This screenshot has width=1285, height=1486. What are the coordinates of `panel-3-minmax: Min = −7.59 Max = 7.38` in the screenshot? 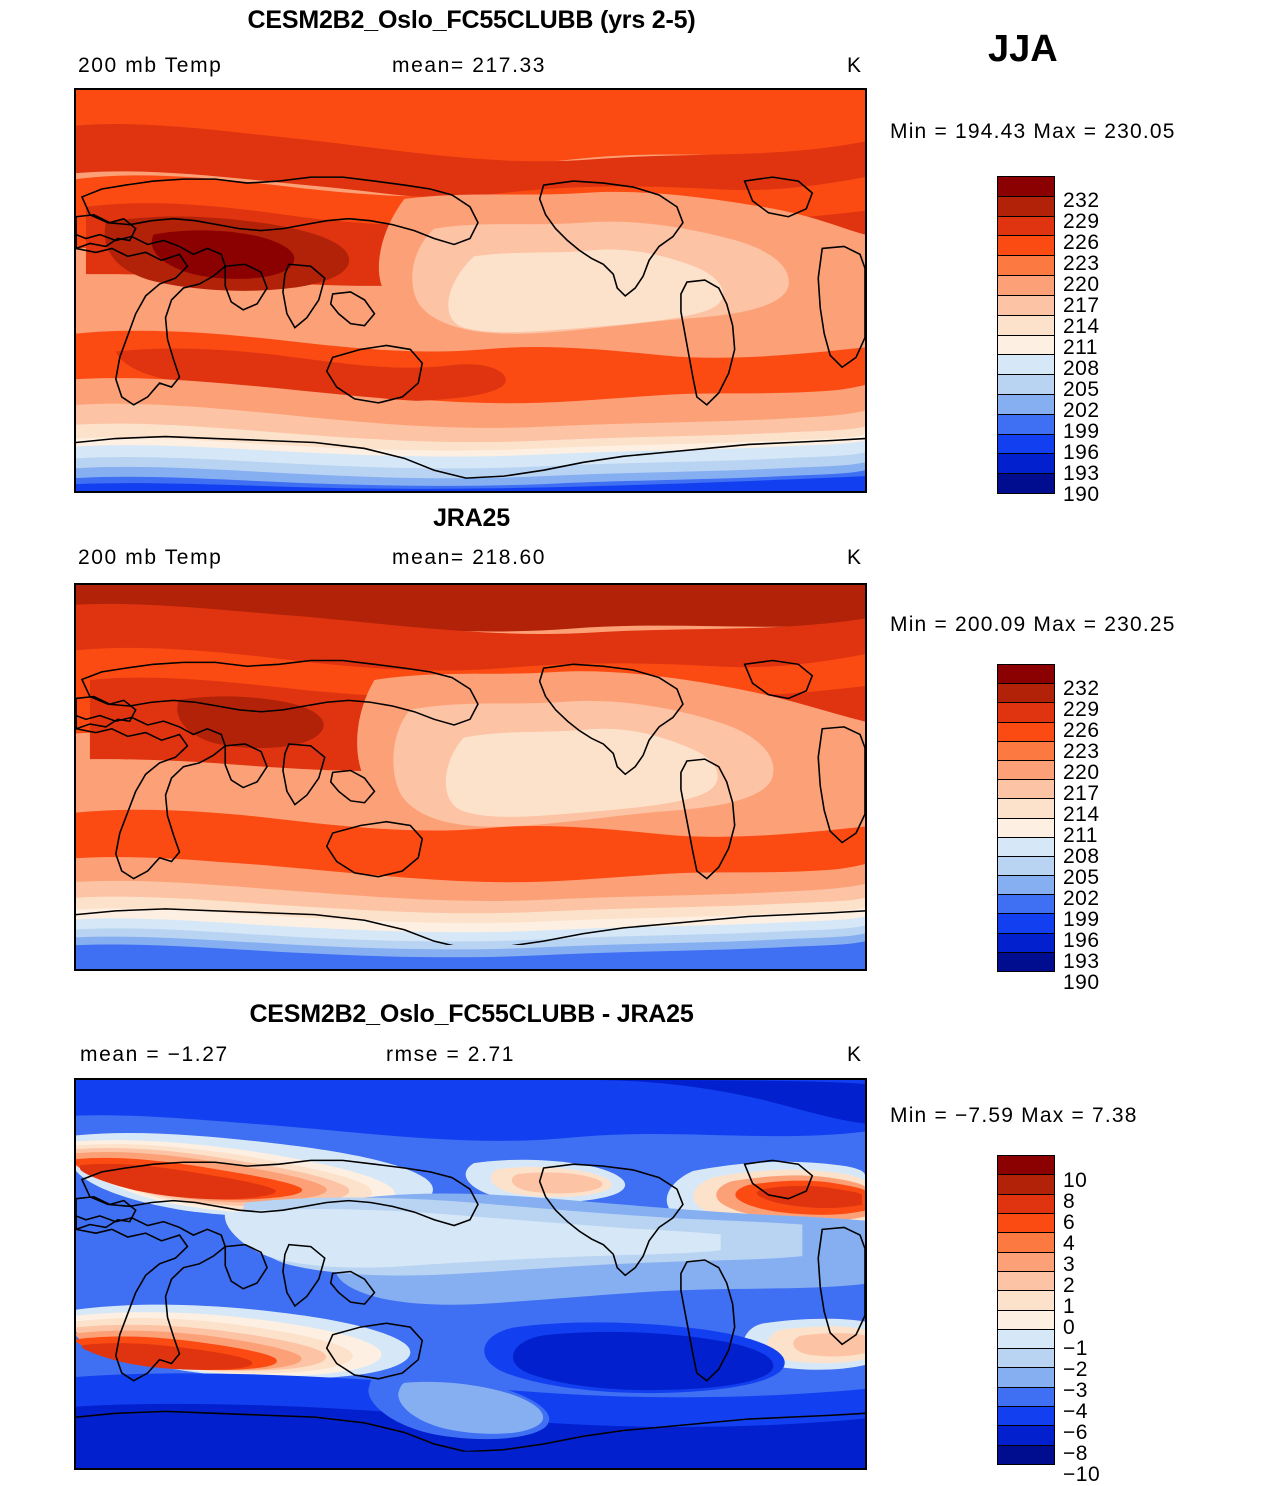 It's located at (1014, 1115).